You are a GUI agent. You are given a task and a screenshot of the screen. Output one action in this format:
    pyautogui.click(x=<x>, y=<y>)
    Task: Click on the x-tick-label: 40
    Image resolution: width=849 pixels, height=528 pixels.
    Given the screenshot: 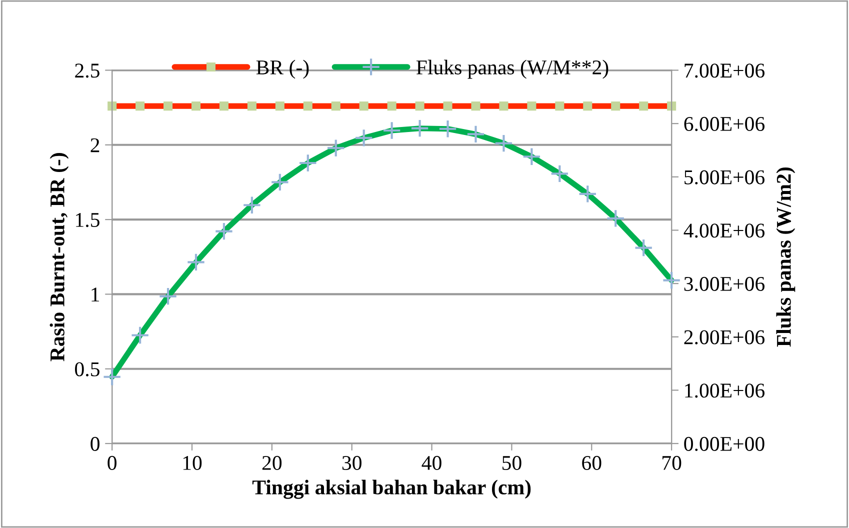 What is the action you would take?
    pyautogui.click(x=432, y=463)
    